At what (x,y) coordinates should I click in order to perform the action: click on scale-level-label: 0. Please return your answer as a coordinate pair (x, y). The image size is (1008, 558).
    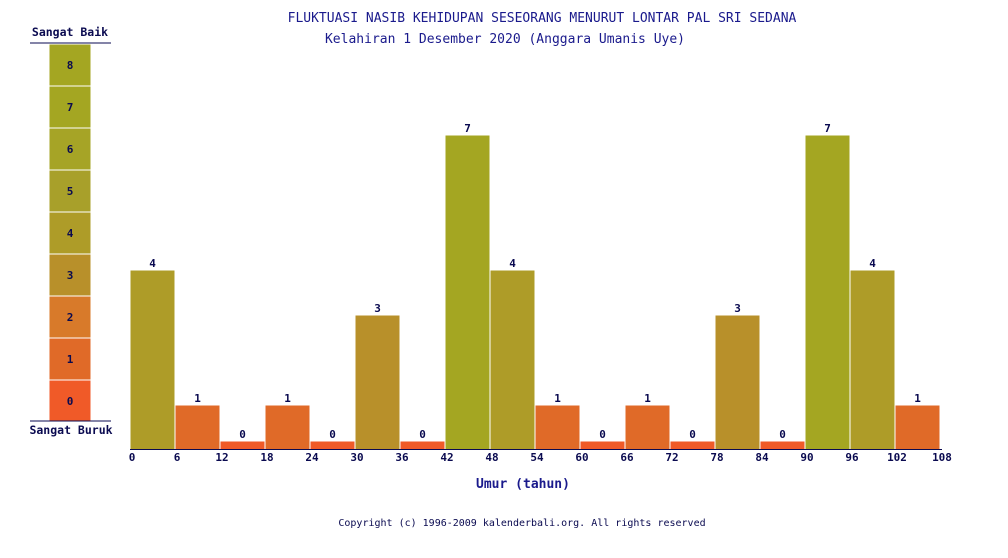
    Looking at the image, I should click on (70, 401).